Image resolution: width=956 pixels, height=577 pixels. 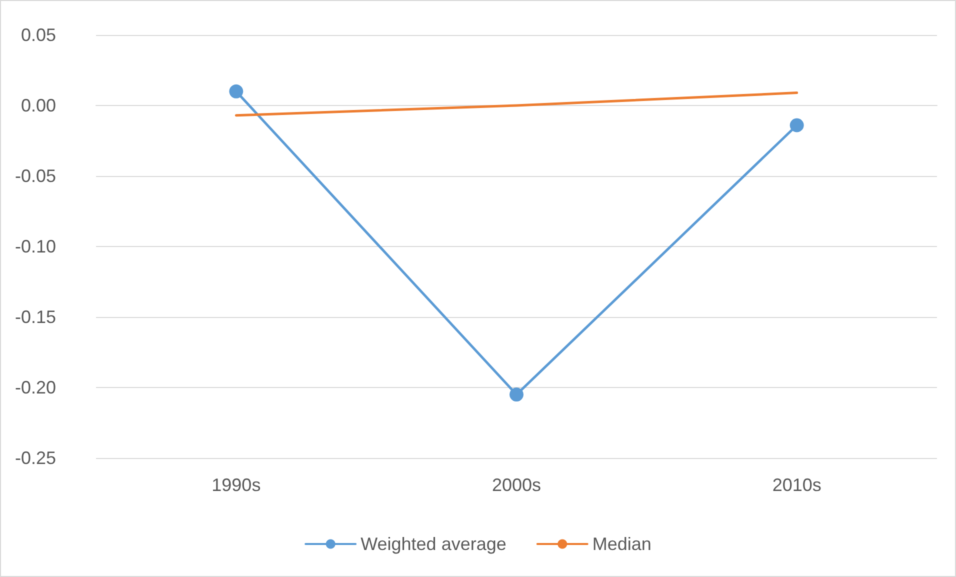 What do you see at coordinates (38, 106) in the screenshot?
I see `y-tick-label: 0.00` at bounding box center [38, 106].